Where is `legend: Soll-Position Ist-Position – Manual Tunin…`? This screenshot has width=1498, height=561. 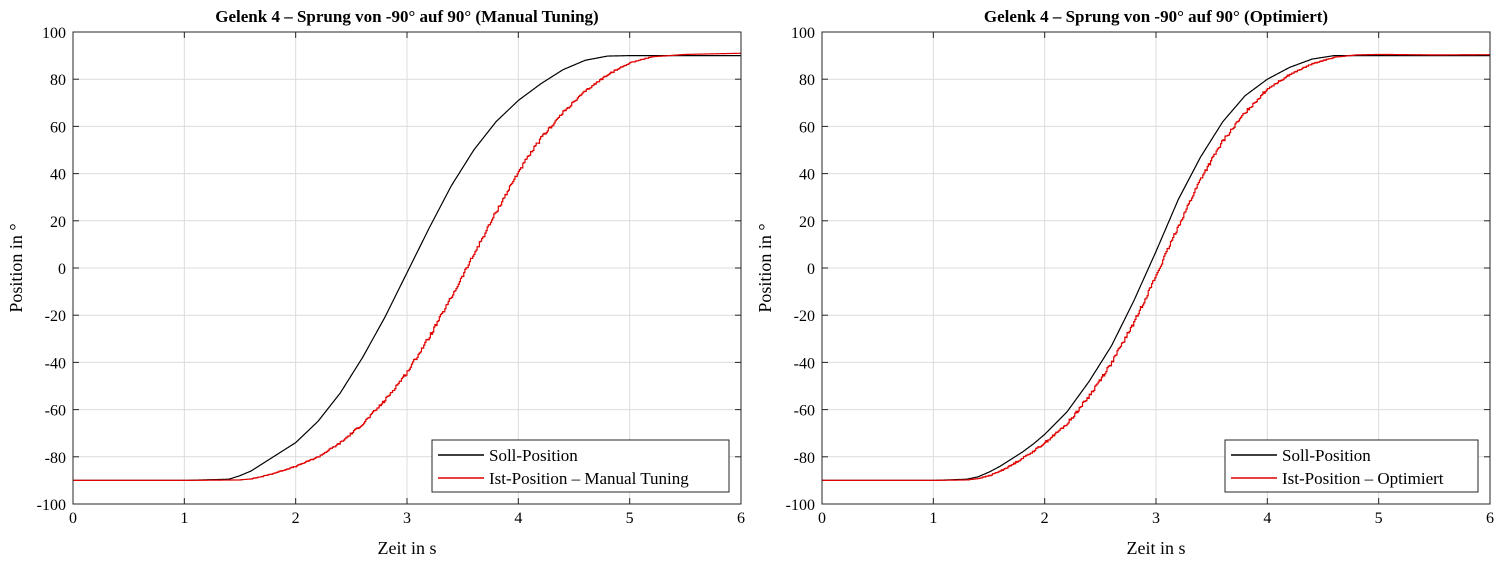
legend: Soll-Position Ist-Position – Manual Tunin… is located at coordinates (580, 466).